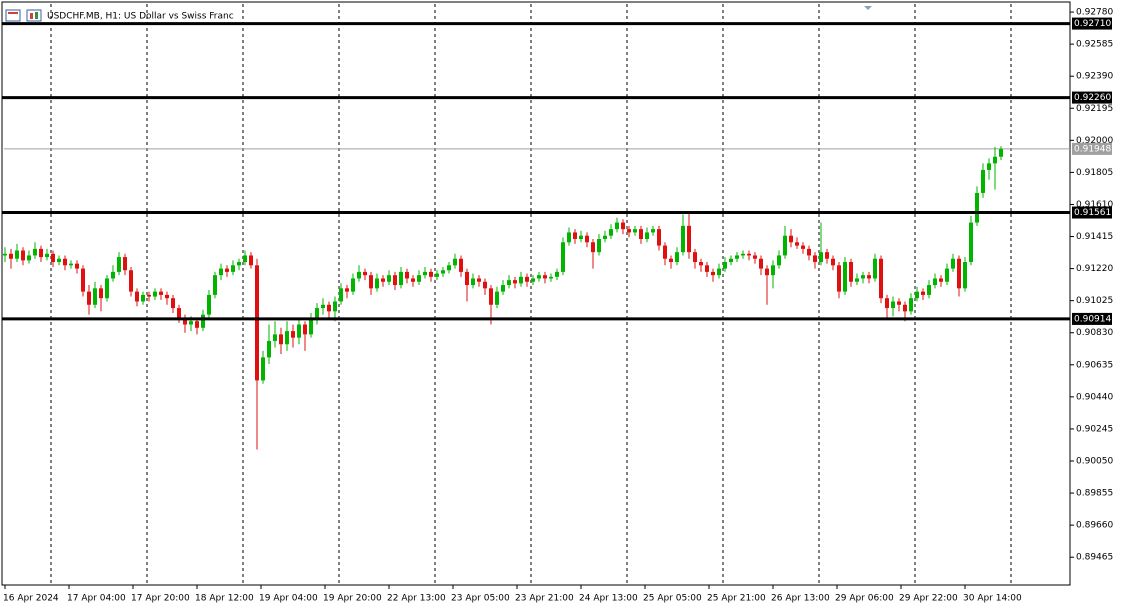 This screenshot has width=1124, height=604. What do you see at coordinates (1094, 526) in the screenshot?
I see `y-tick-label: 0.89660` at bounding box center [1094, 526].